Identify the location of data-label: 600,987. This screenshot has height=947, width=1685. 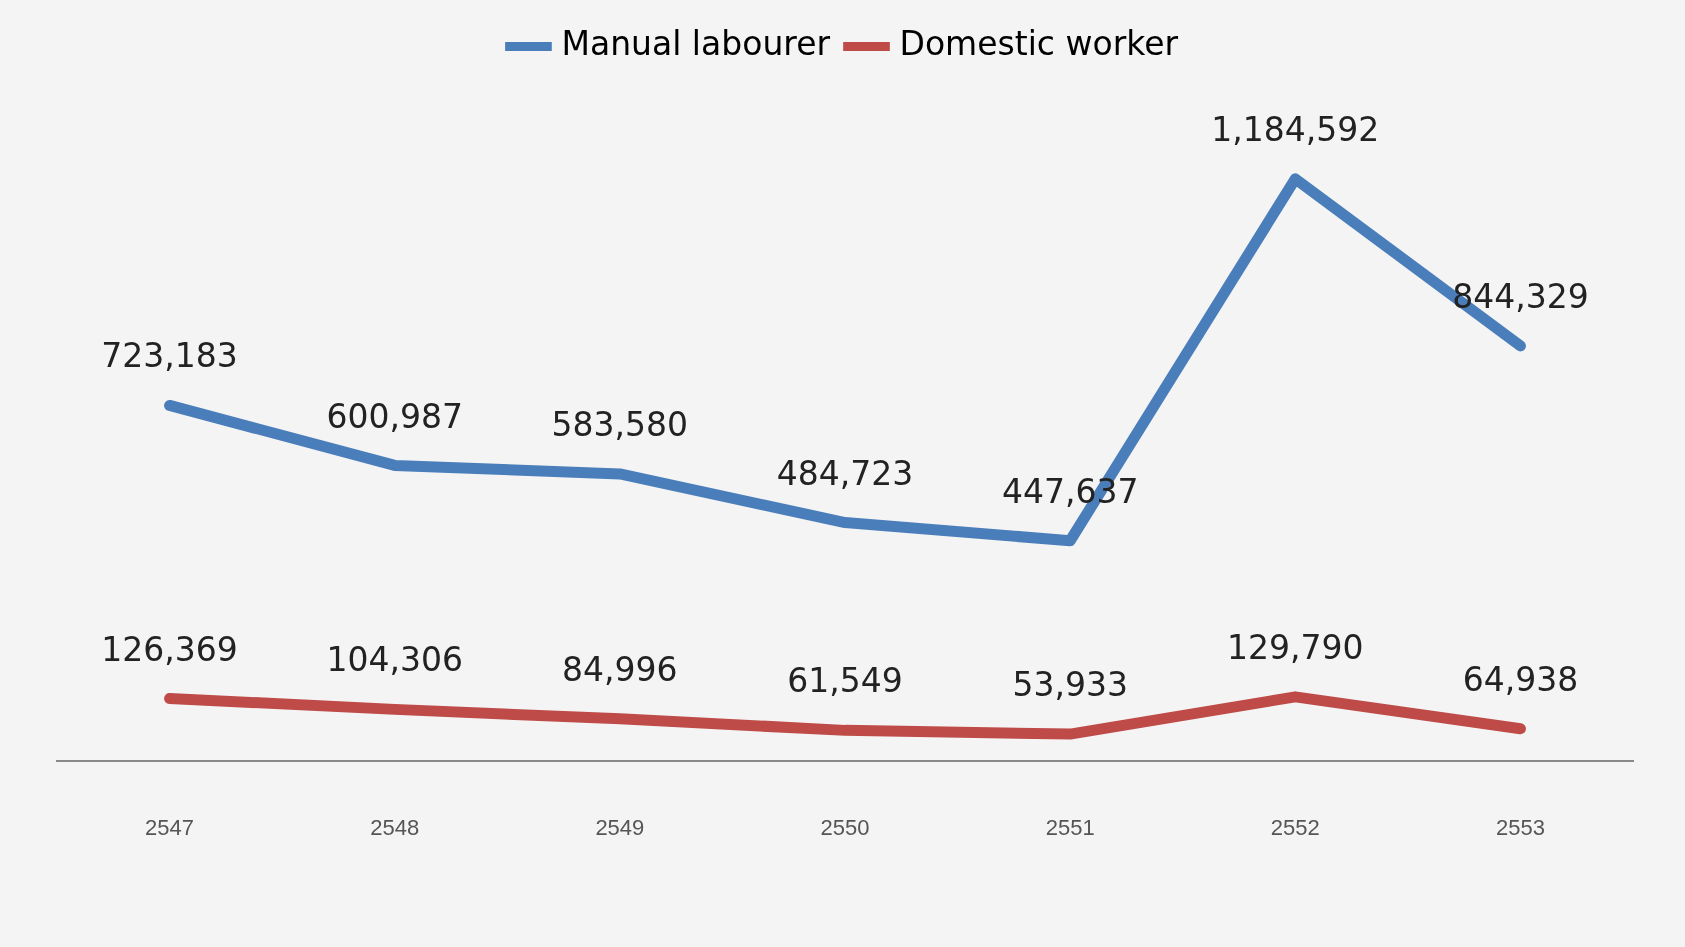
(394, 416).